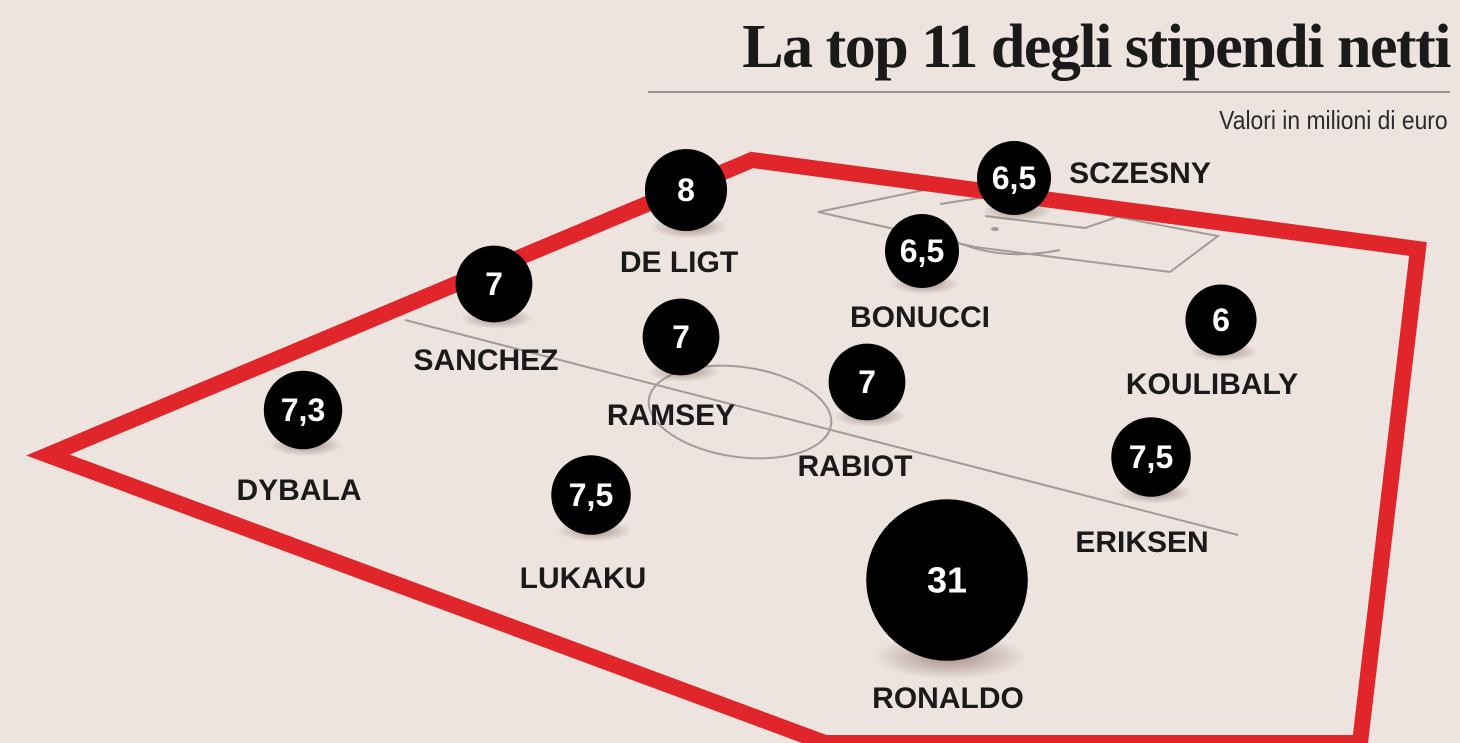 The height and width of the screenshot is (743, 1460). Describe the element at coordinates (740, 412) in the screenshot. I see `centre-circle` at that location.